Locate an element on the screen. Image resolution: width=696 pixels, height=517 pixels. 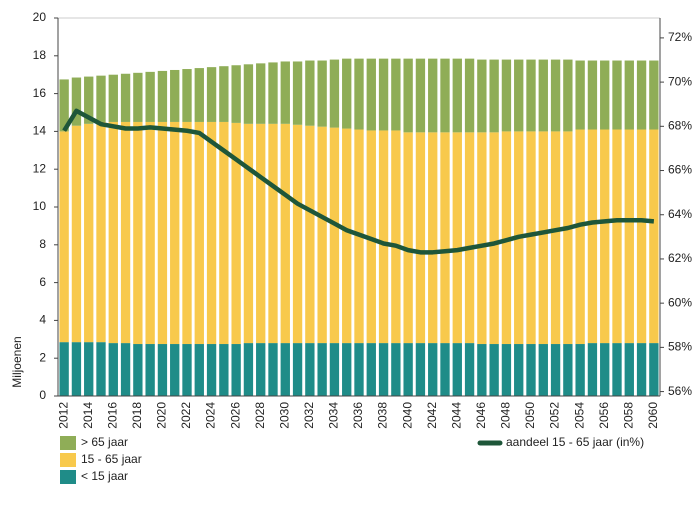
legend-label: < 15 jaar is located at coordinates (104, 476).